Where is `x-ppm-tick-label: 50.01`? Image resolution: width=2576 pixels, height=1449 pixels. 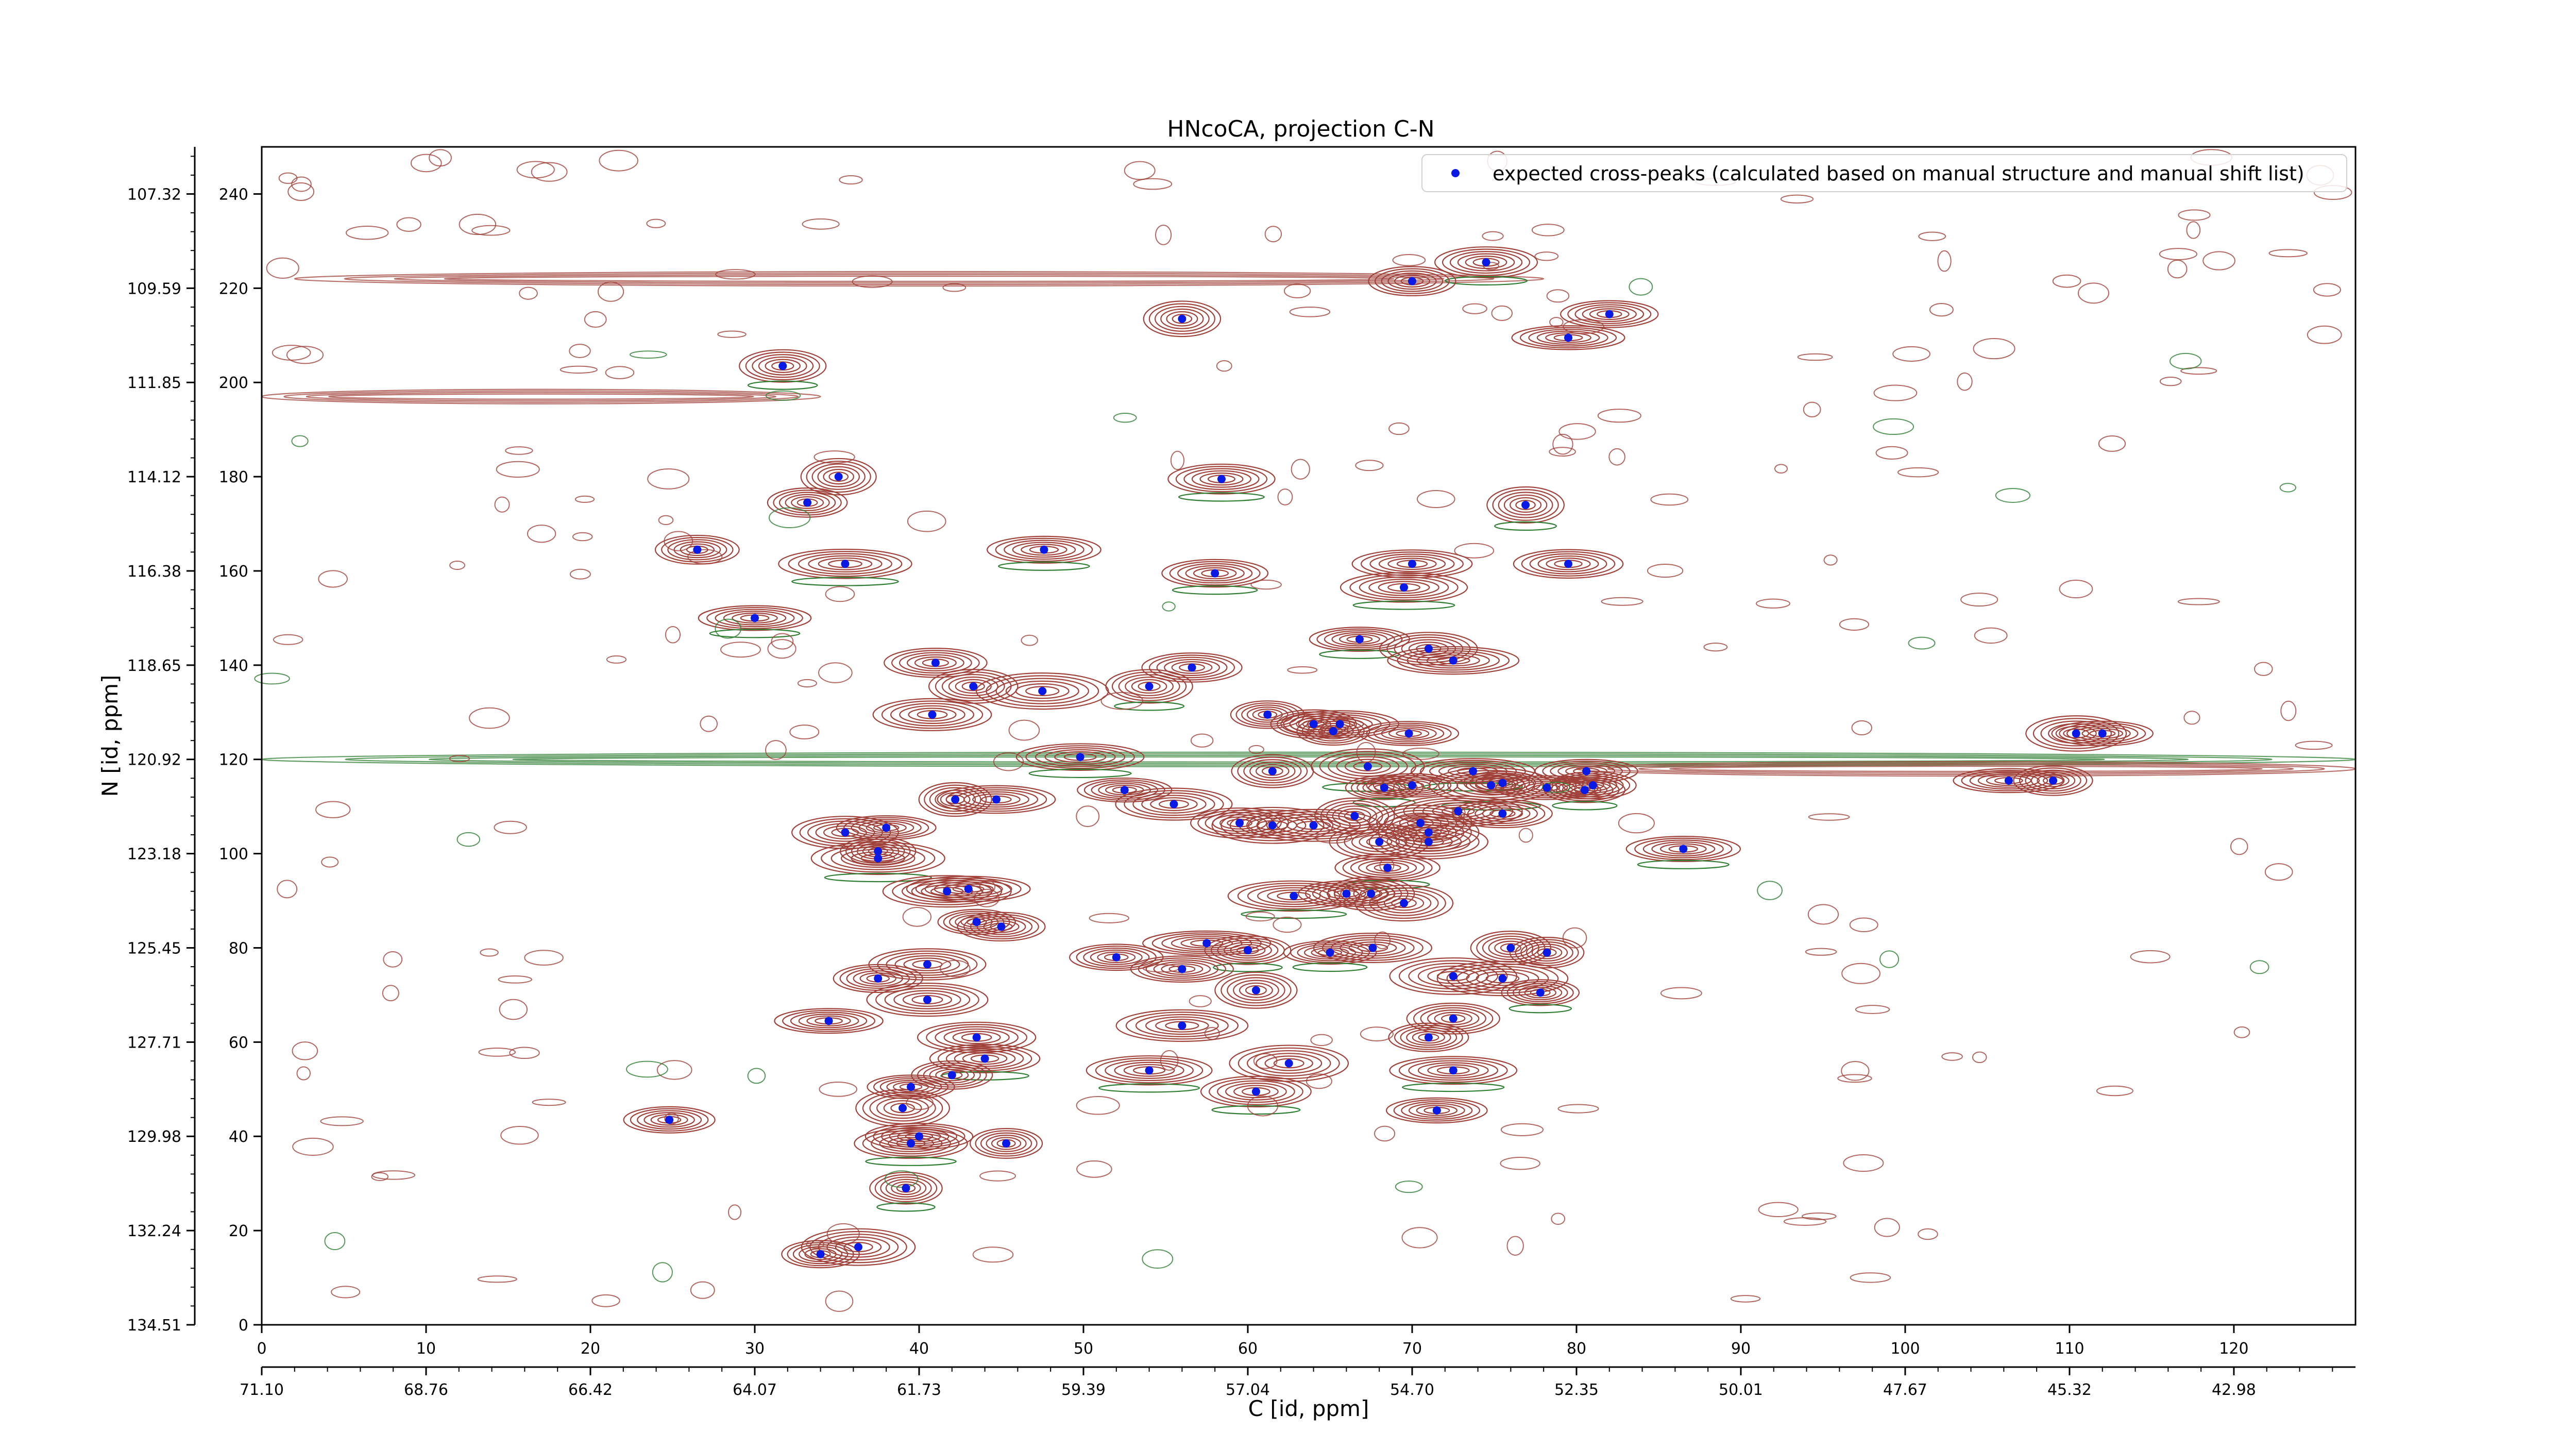 x-ppm-tick-label: 50.01 is located at coordinates (1741, 1390).